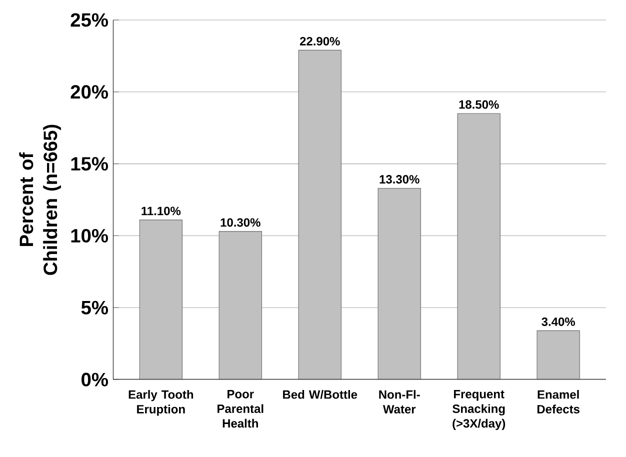  Describe the element at coordinates (558, 402) in the screenshot. I see `x-tick-label: Enamel Defects` at that location.